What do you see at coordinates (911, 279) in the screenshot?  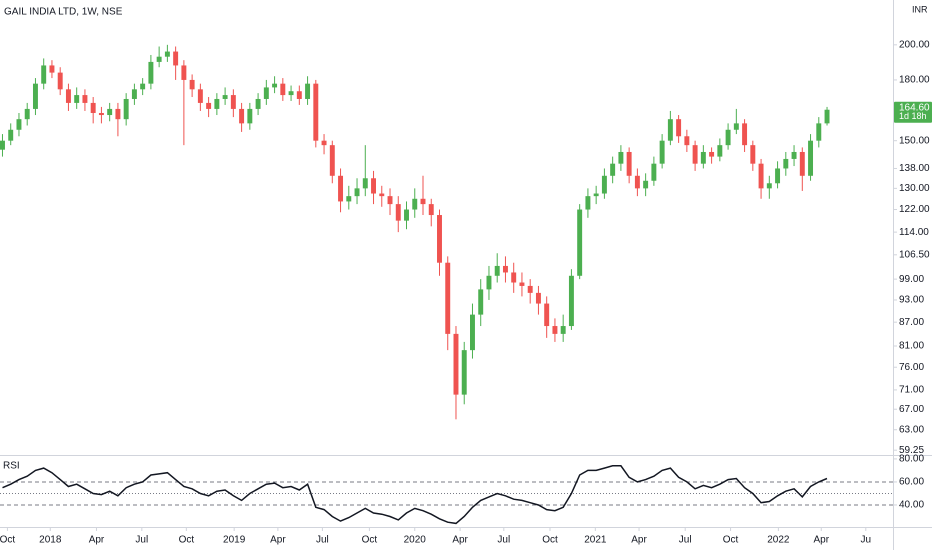 I see `y-tick-label: 99.00` at bounding box center [911, 279].